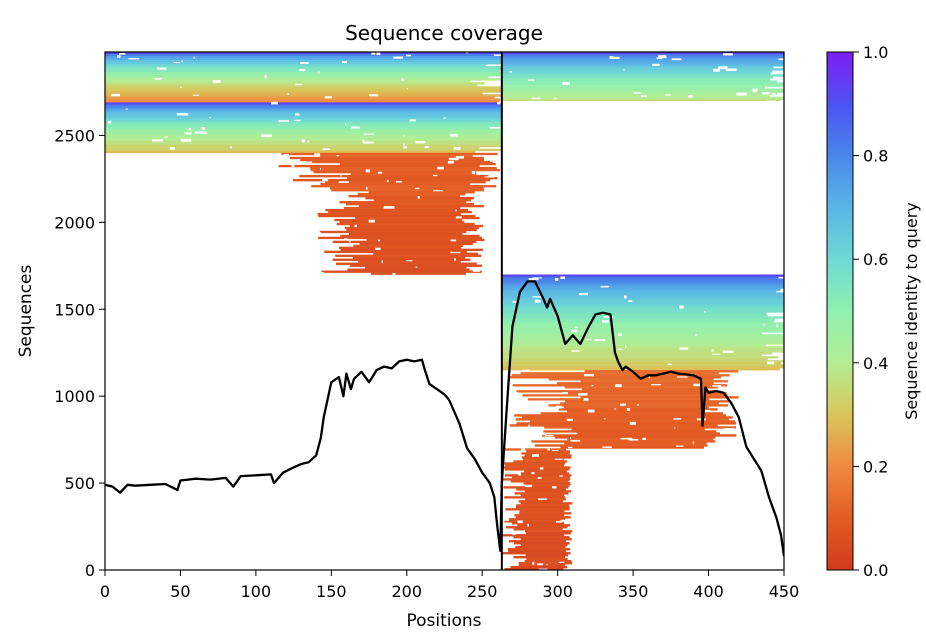  What do you see at coordinates (79, 483) in the screenshot?
I see `y-tick-label: 500` at bounding box center [79, 483].